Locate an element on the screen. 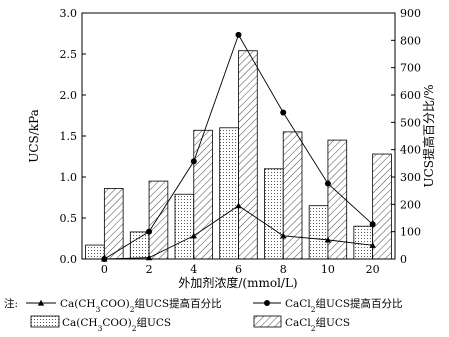  left-y-axis: 0.0 0.5 1.0 1.5 2.0 2.5 3.0 is located at coordinates (73, 136).